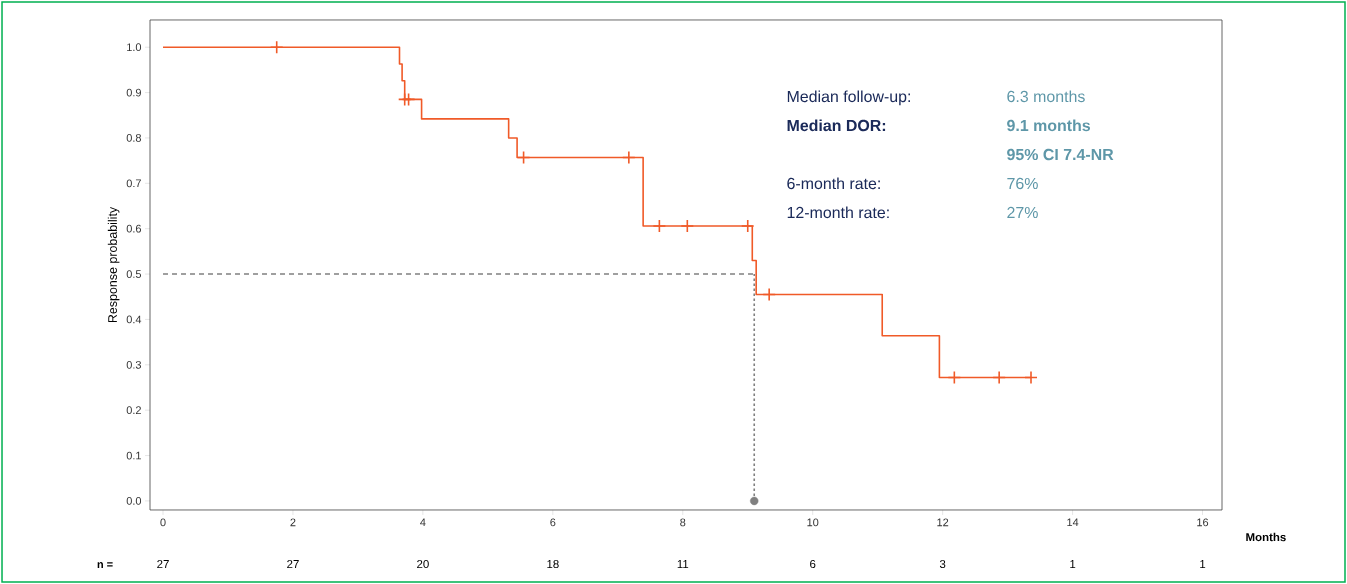 This screenshot has height=584, width=1347. Describe the element at coordinates (133, 455) in the screenshot. I see `y-tick-label: 0.1` at that location.